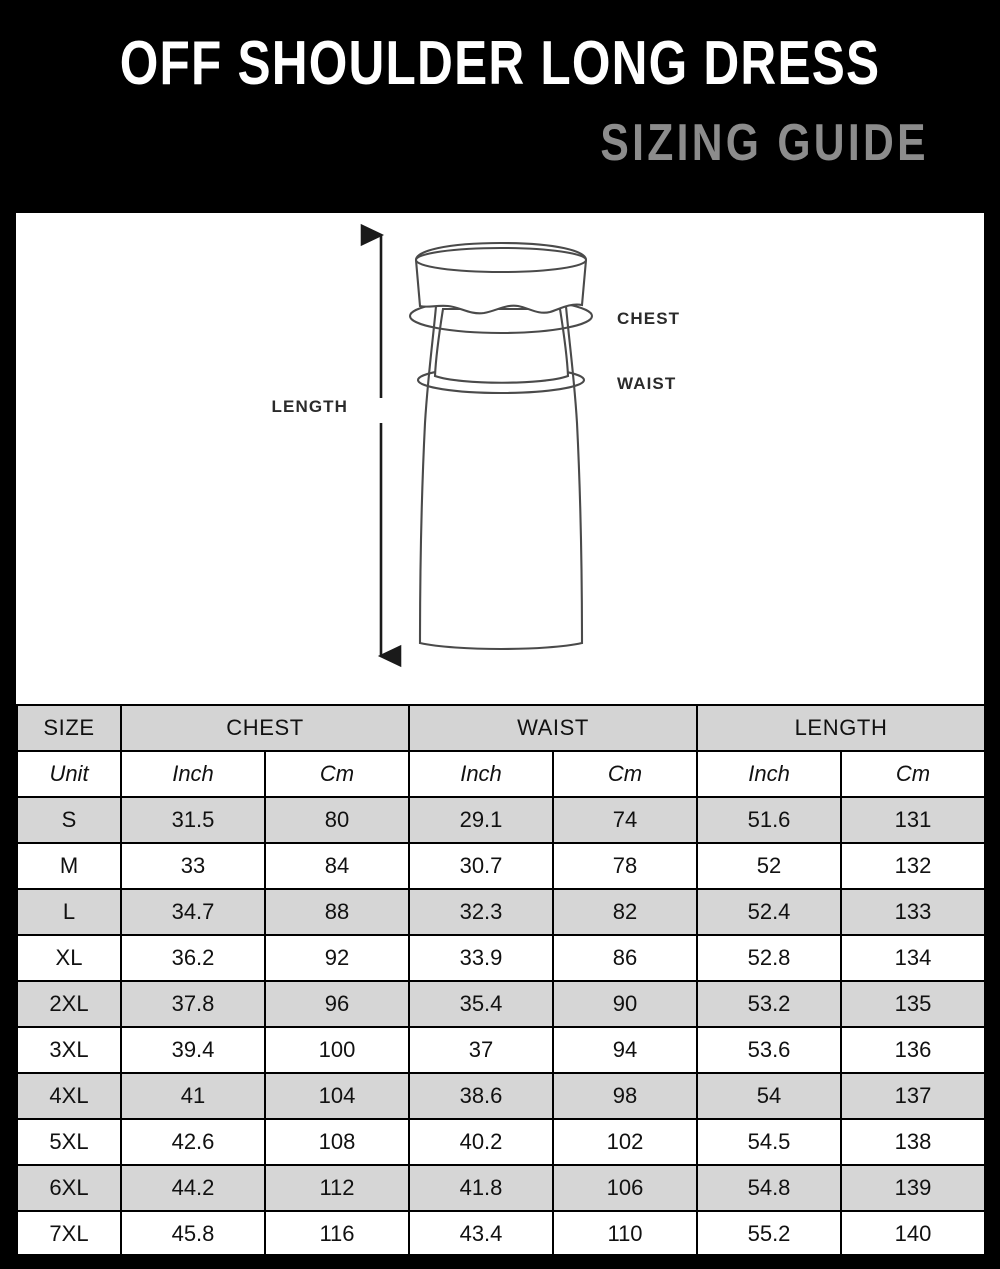 The height and width of the screenshot is (1269, 1000). Describe the element at coordinates (69, 1188) in the screenshot. I see `cell-size: 6XL` at that location.